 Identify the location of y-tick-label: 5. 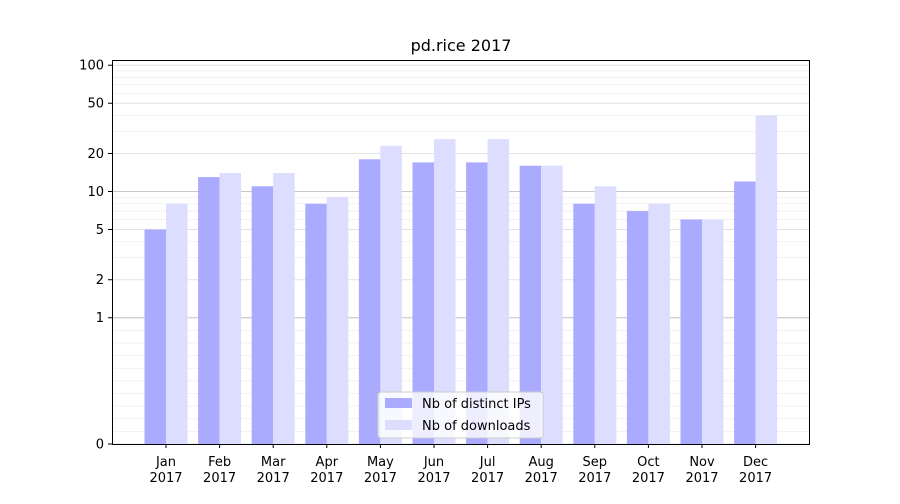
(100, 230).